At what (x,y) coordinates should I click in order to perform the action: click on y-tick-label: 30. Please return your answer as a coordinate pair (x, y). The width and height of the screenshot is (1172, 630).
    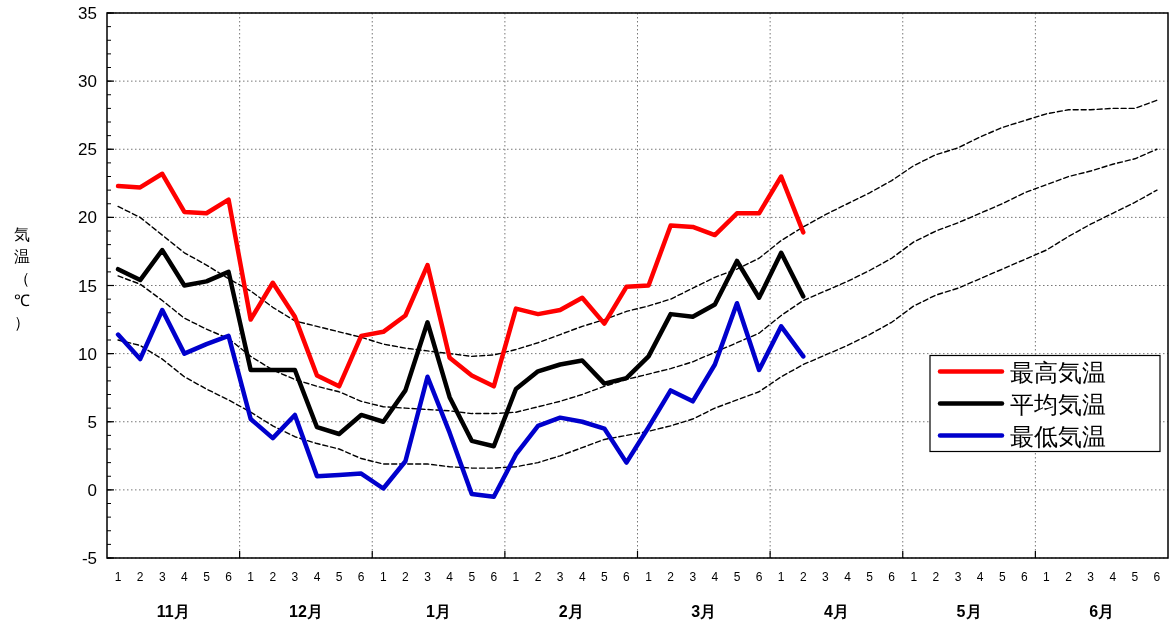
    Looking at the image, I should click on (87, 82).